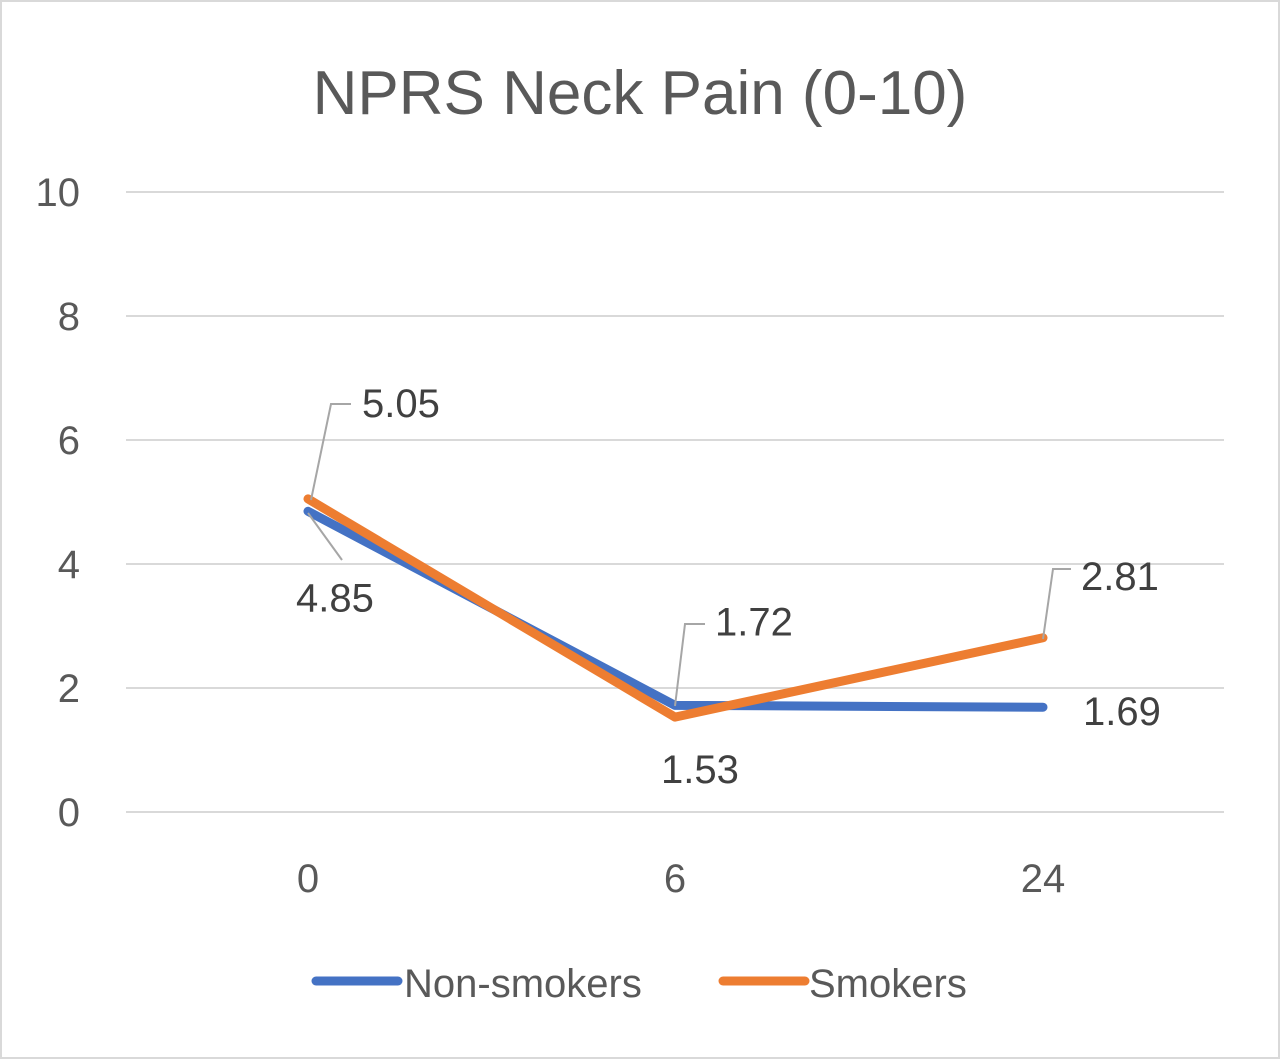  I want to click on series-line-smokers, so click(675, 608).